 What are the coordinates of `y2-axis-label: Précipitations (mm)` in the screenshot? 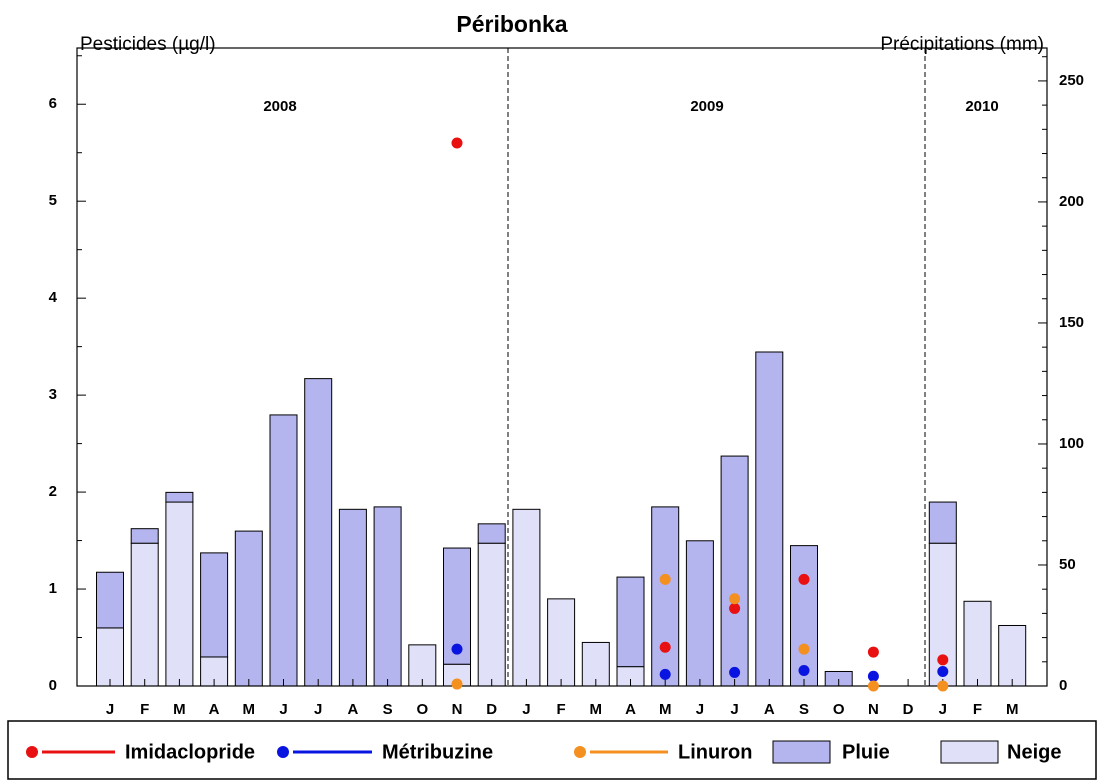 It's located at (962, 44).